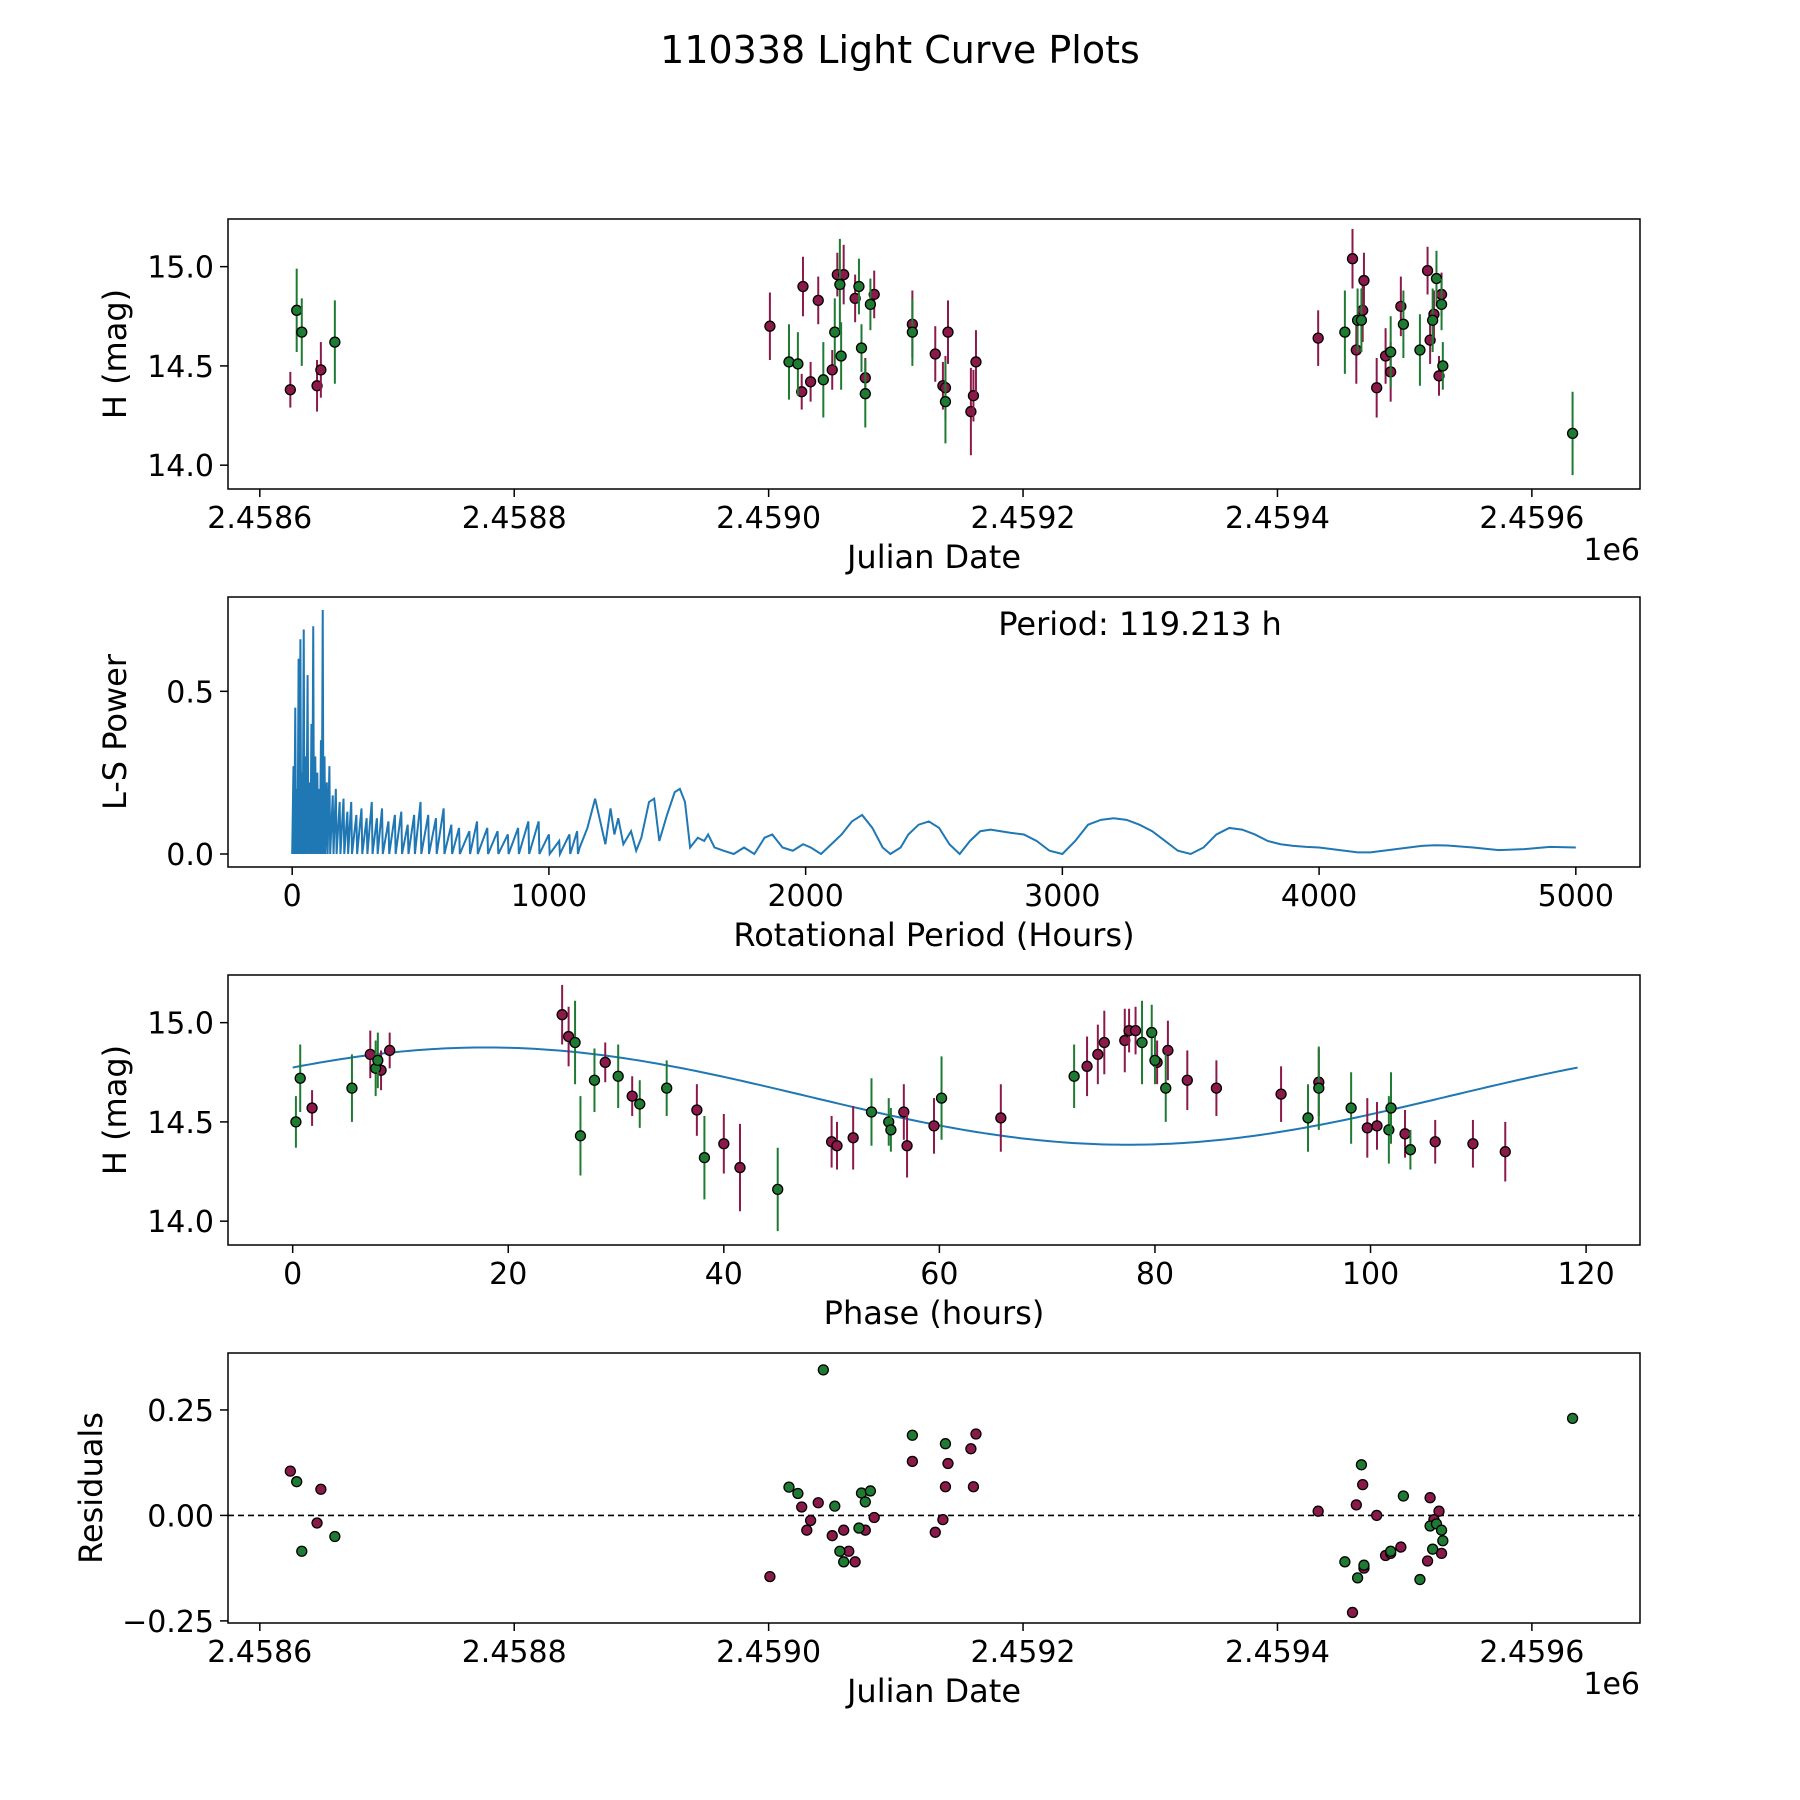 The height and width of the screenshot is (1800, 1800). What do you see at coordinates (933, 557) in the screenshot?
I see `x-axis-label: Julian Date` at bounding box center [933, 557].